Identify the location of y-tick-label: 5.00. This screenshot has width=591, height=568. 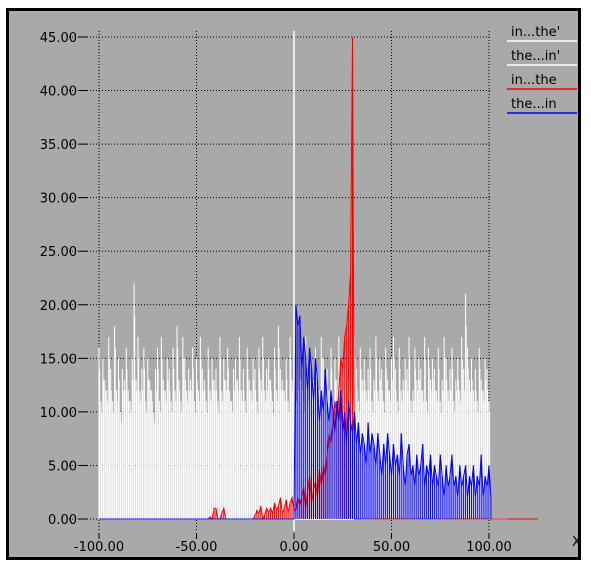
(62, 466).